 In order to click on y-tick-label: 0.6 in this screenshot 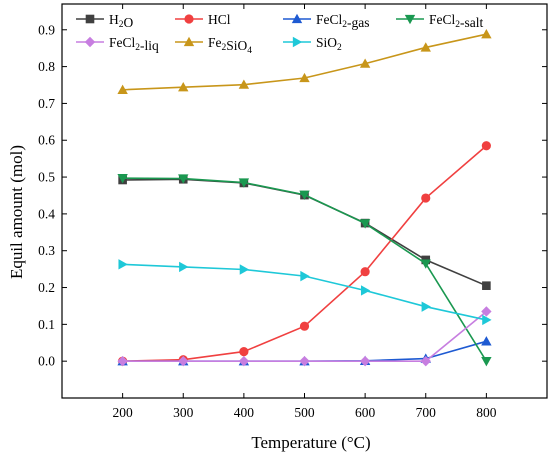, I will do `click(46, 140)`.